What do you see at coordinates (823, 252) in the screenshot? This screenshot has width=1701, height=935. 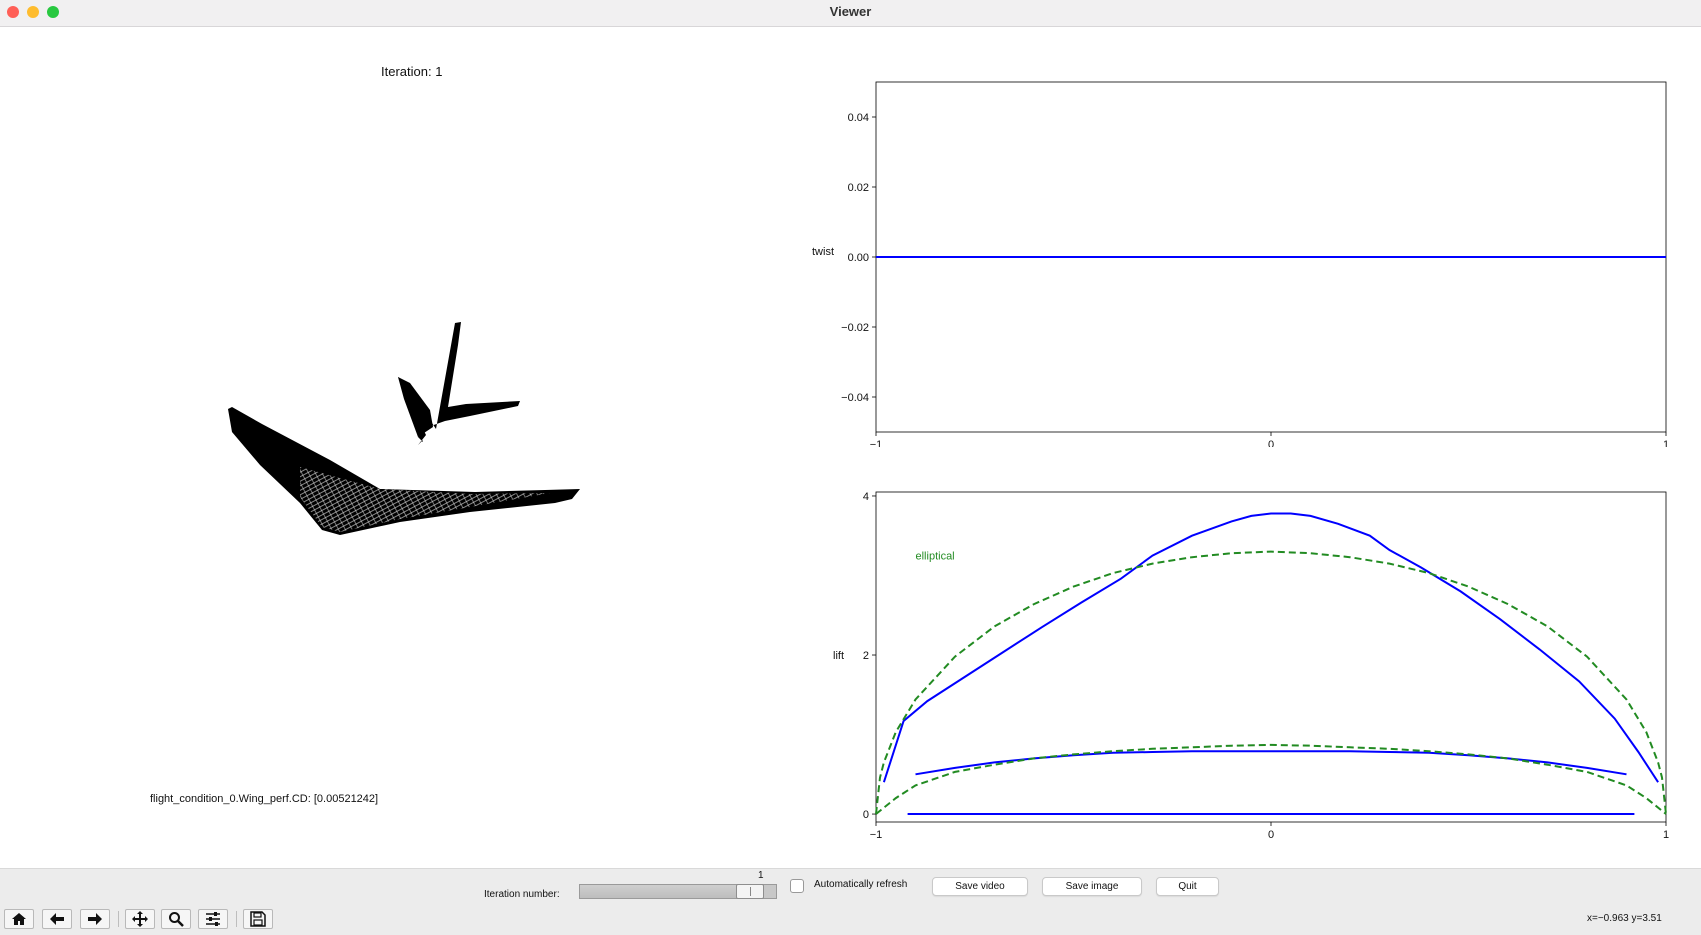 I see `y-axis-label: twist` at bounding box center [823, 252].